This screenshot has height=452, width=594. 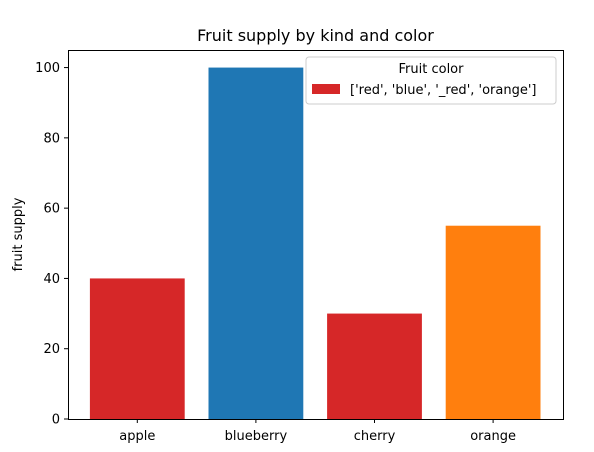 What do you see at coordinates (493, 322) in the screenshot?
I see `bar-orange` at bounding box center [493, 322].